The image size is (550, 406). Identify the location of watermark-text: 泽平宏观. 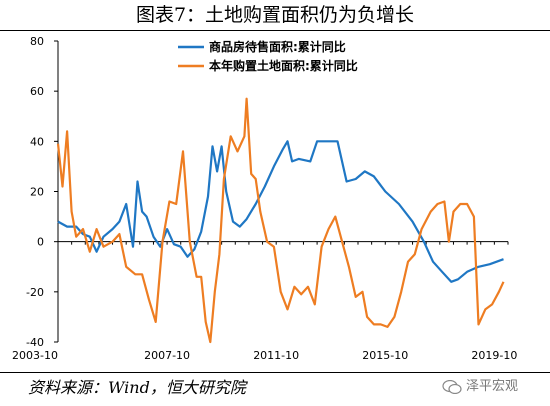
(492, 386).